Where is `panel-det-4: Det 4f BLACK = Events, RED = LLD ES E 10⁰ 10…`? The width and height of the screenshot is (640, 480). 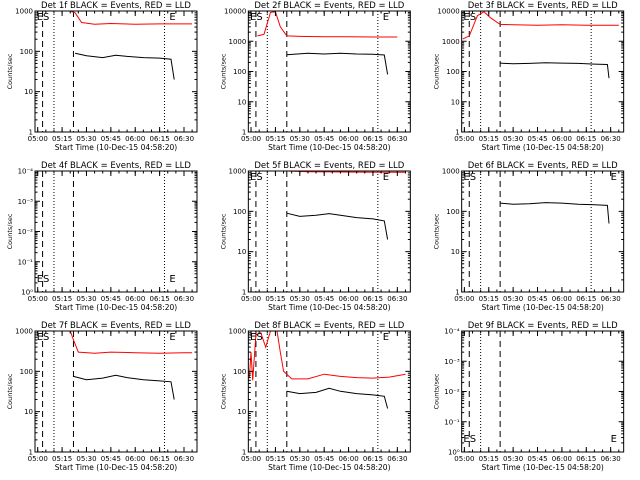
panel-det-4: Det 4f BLACK = Events, RED = LLD ES E 10⁰ 10… is located at coordinates (102, 236).